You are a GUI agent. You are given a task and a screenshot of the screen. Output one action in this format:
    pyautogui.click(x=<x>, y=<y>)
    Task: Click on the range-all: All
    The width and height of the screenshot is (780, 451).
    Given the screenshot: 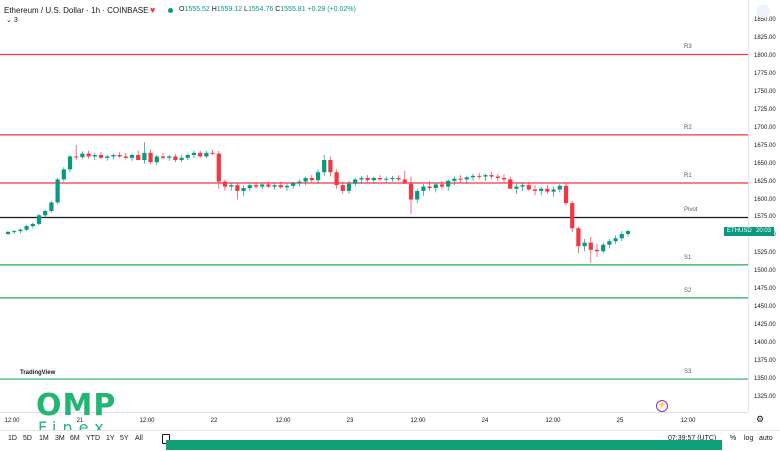 What is the action you would take?
    pyautogui.click(x=139, y=438)
    